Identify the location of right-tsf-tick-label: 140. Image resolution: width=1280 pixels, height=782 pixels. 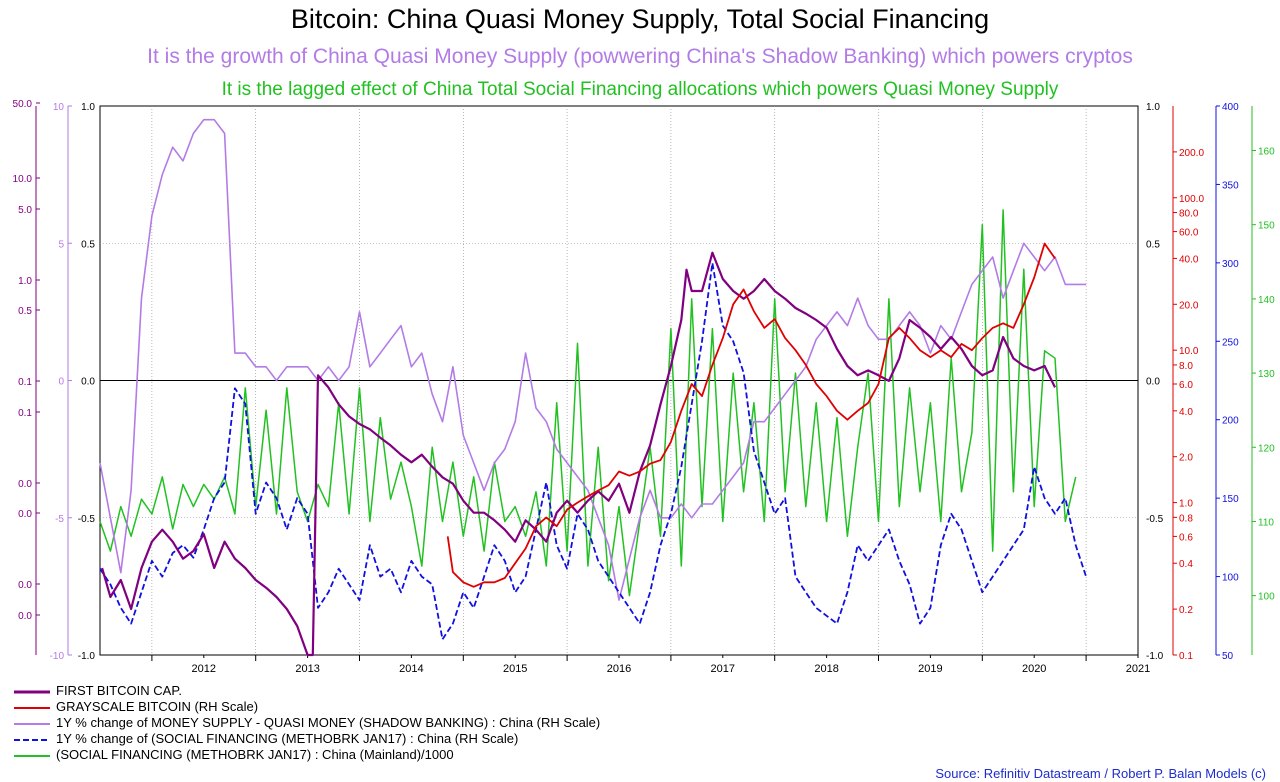
(1266, 300).